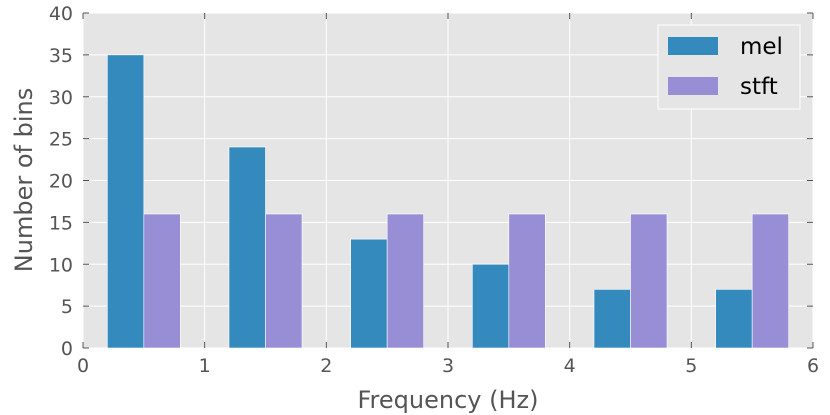  Describe the element at coordinates (24, 180) in the screenshot. I see `y-axis-label: Number of bins` at that location.